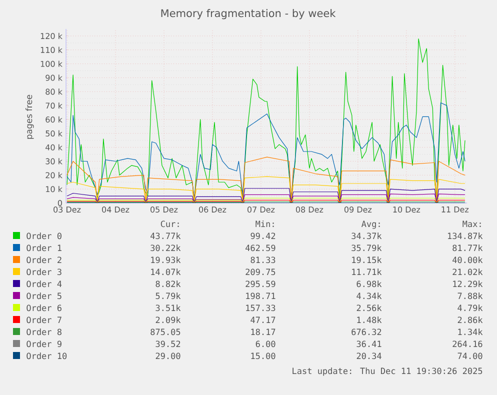  I want to click on text: 12.29k, so click(468, 284).